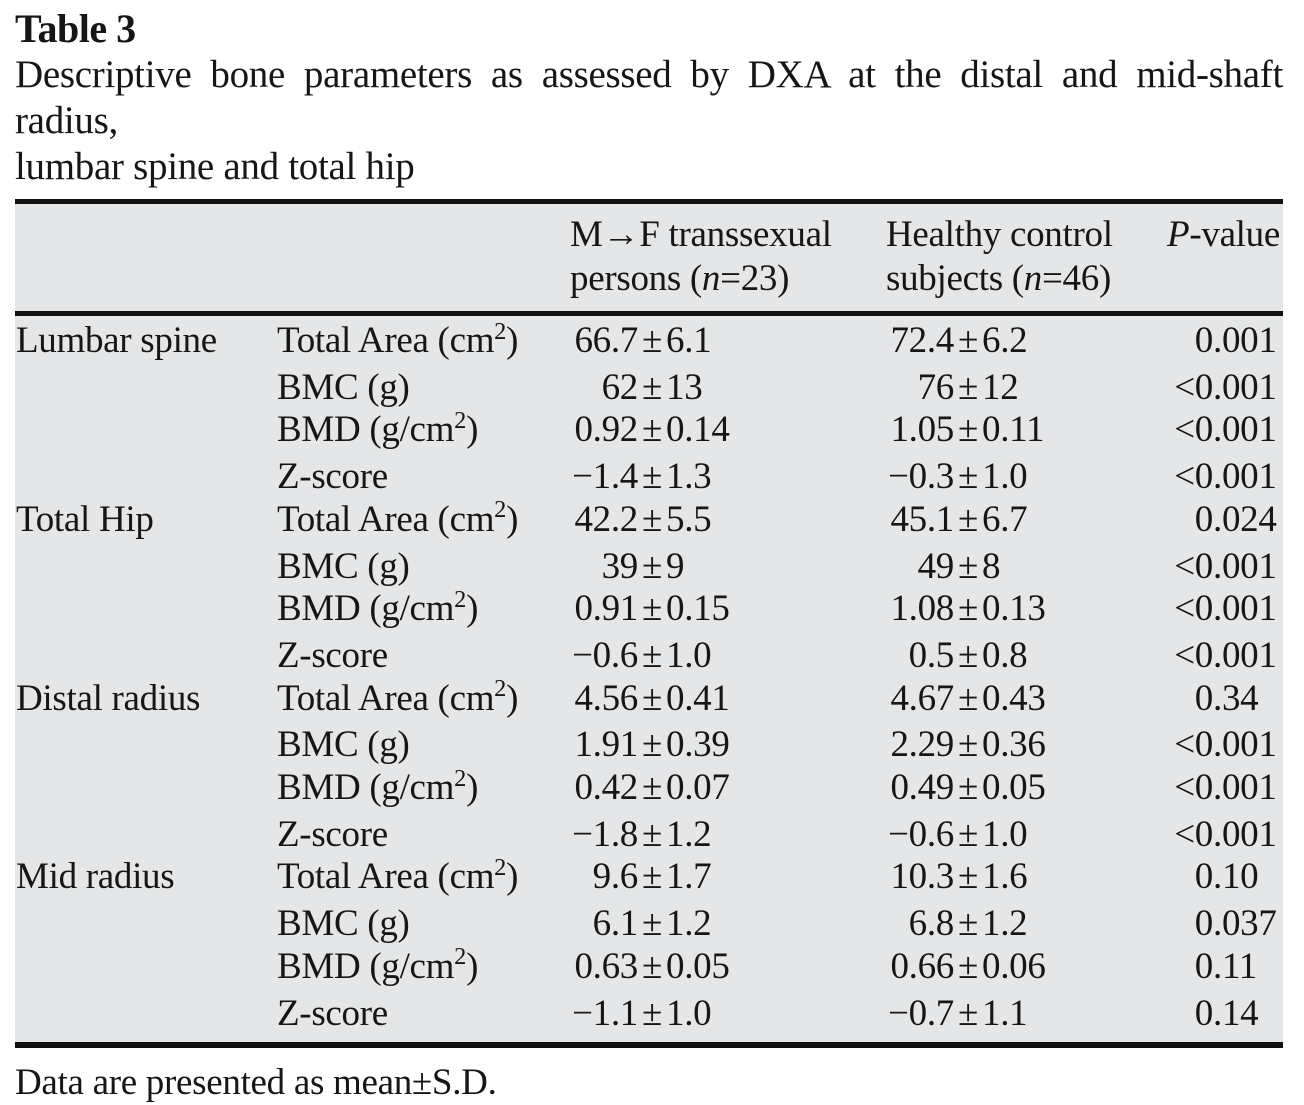  What do you see at coordinates (684, 387) in the screenshot?
I see `sd-value: 13` at bounding box center [684, 387].